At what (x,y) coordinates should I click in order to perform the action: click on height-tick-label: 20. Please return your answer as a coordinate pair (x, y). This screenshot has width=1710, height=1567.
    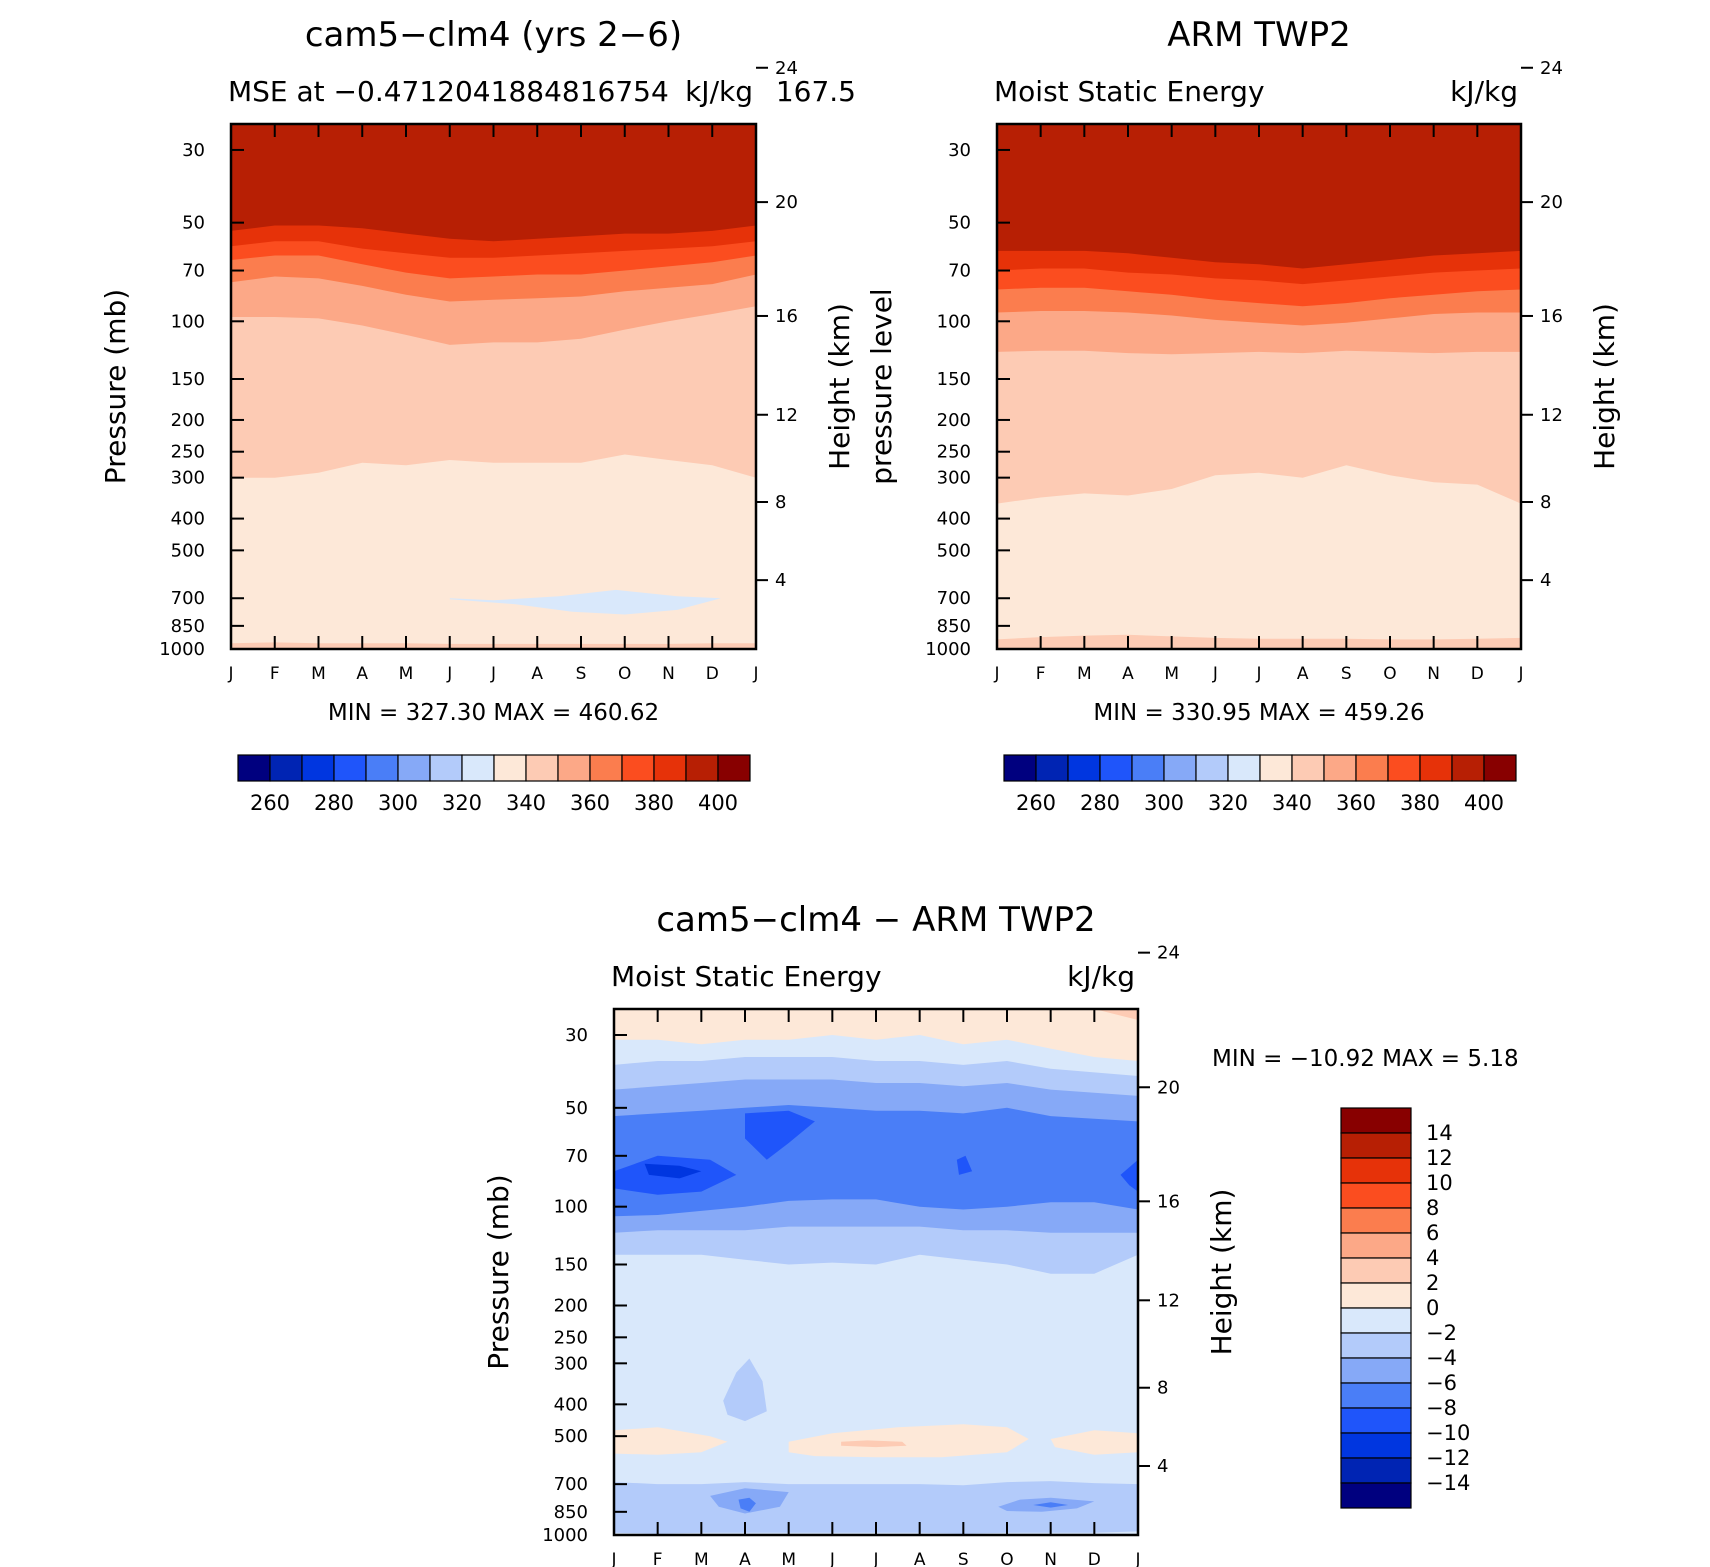
    Looking at the image, I should click on (786, 202).